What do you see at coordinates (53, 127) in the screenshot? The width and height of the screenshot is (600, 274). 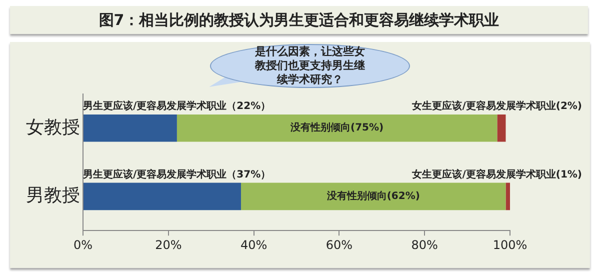 I see `y-tick-label: 女教授` at bounding box center [53, 127].